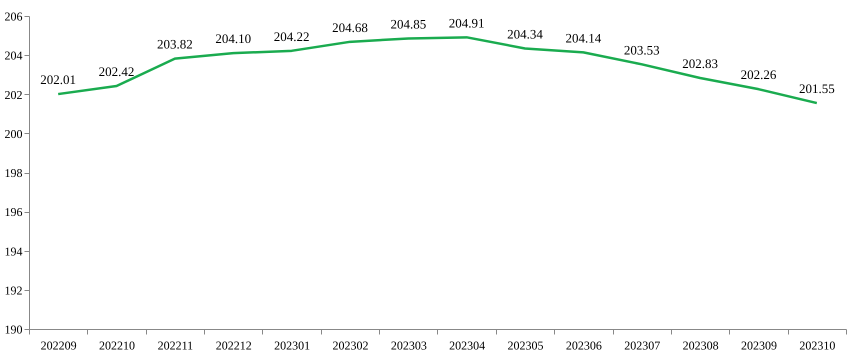 This screenshot has width=866, height=354. What do you see at coordinates (350, 27) in the screenshot?
I see `data-label: 204.68` at bounding box center [350, 27].